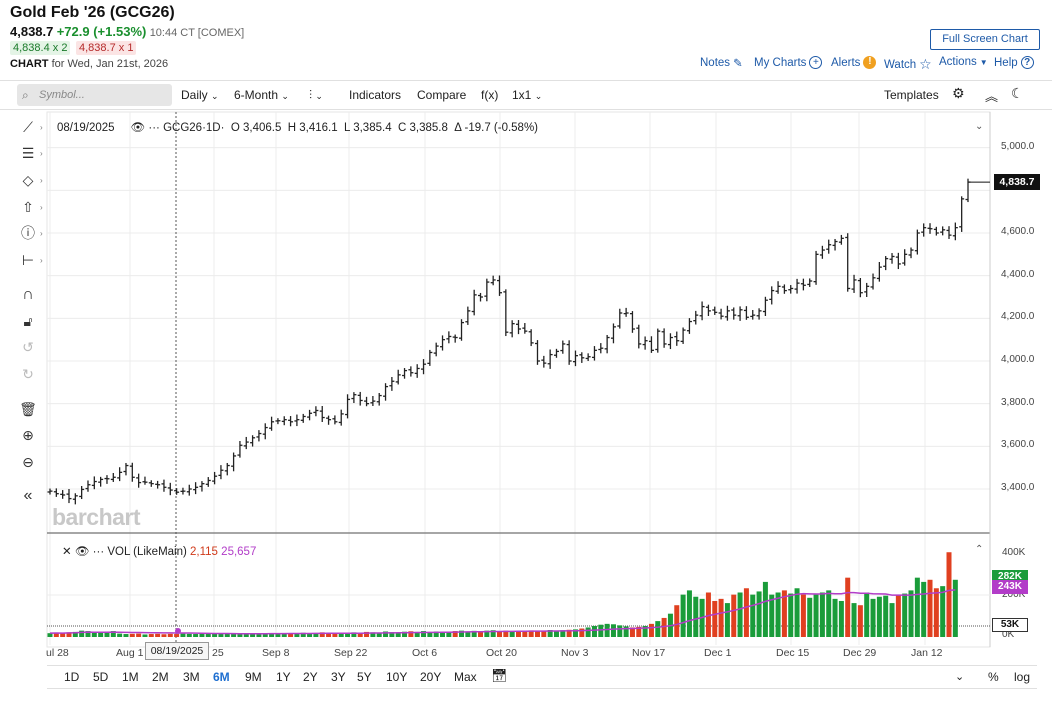 The height and width of the screenshot is (710, 1052). What do you see at coordinates (499, 675) in the screenshot?
I see `calendar-icon: 📅︎` at bounding box center [499, 675].